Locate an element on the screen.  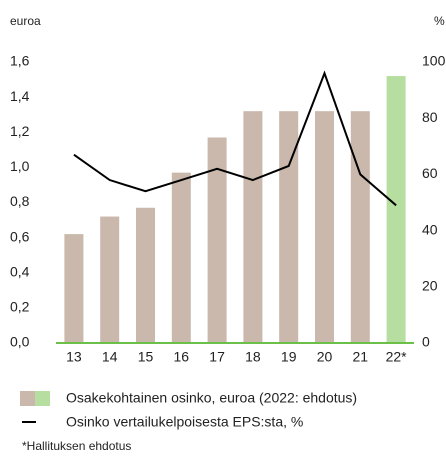
y2-tick-label: 20 is located at coordinates (430, 286).